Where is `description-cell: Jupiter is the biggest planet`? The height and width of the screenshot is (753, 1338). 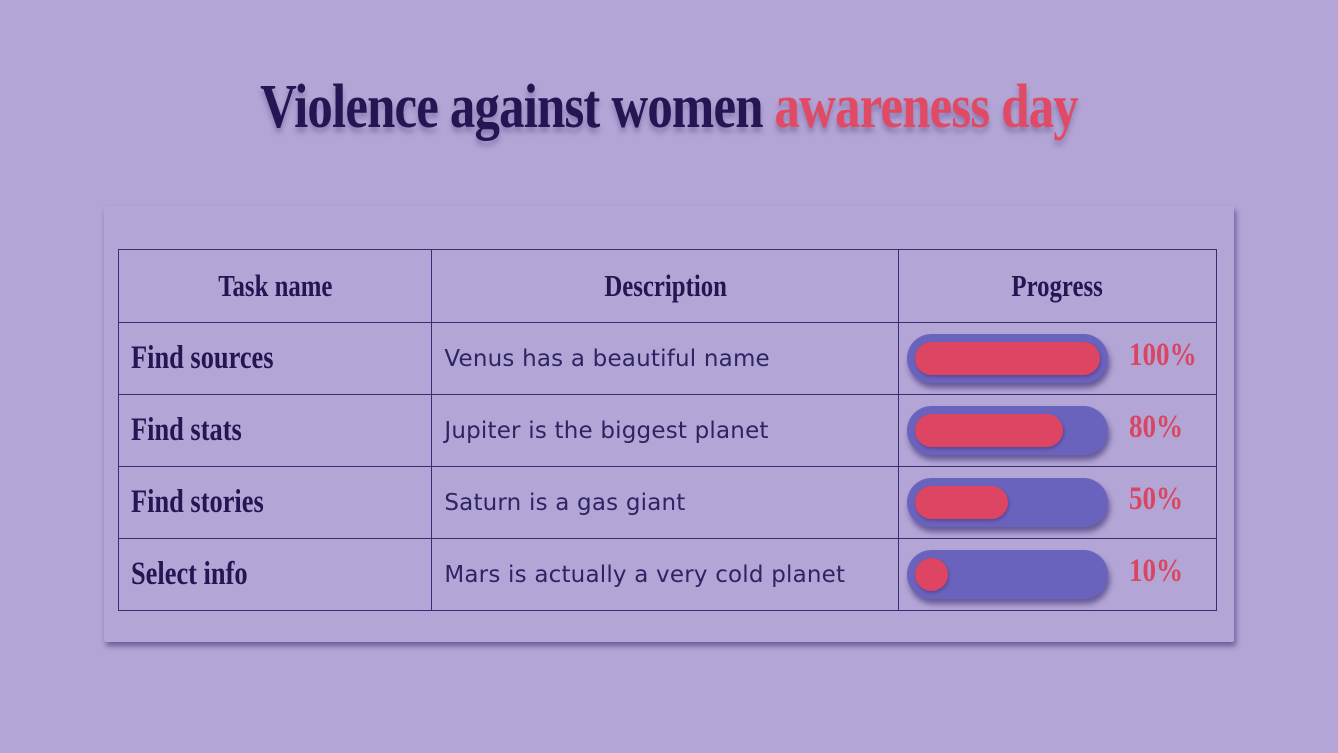 description-cell: Jupiter is the biggest planet is located at coordinates (665, 430).